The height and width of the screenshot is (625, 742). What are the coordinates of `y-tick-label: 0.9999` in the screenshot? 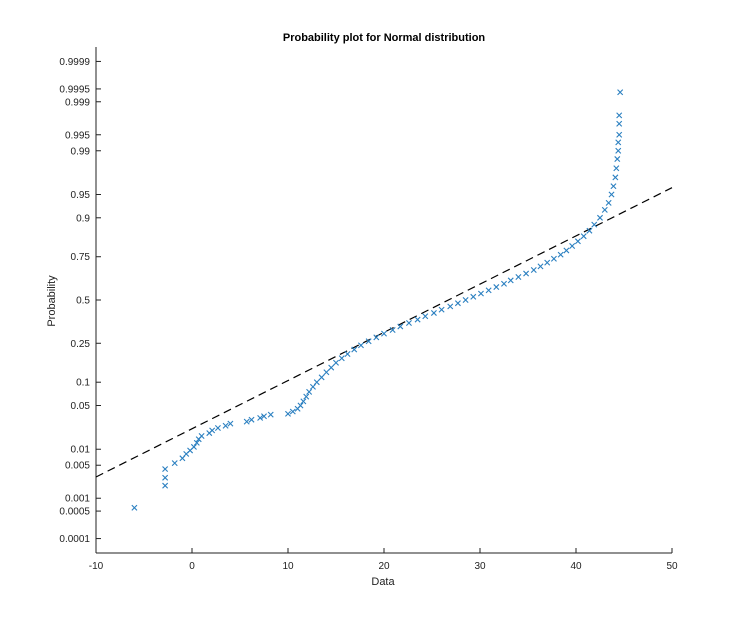 It's located at (74, 62).